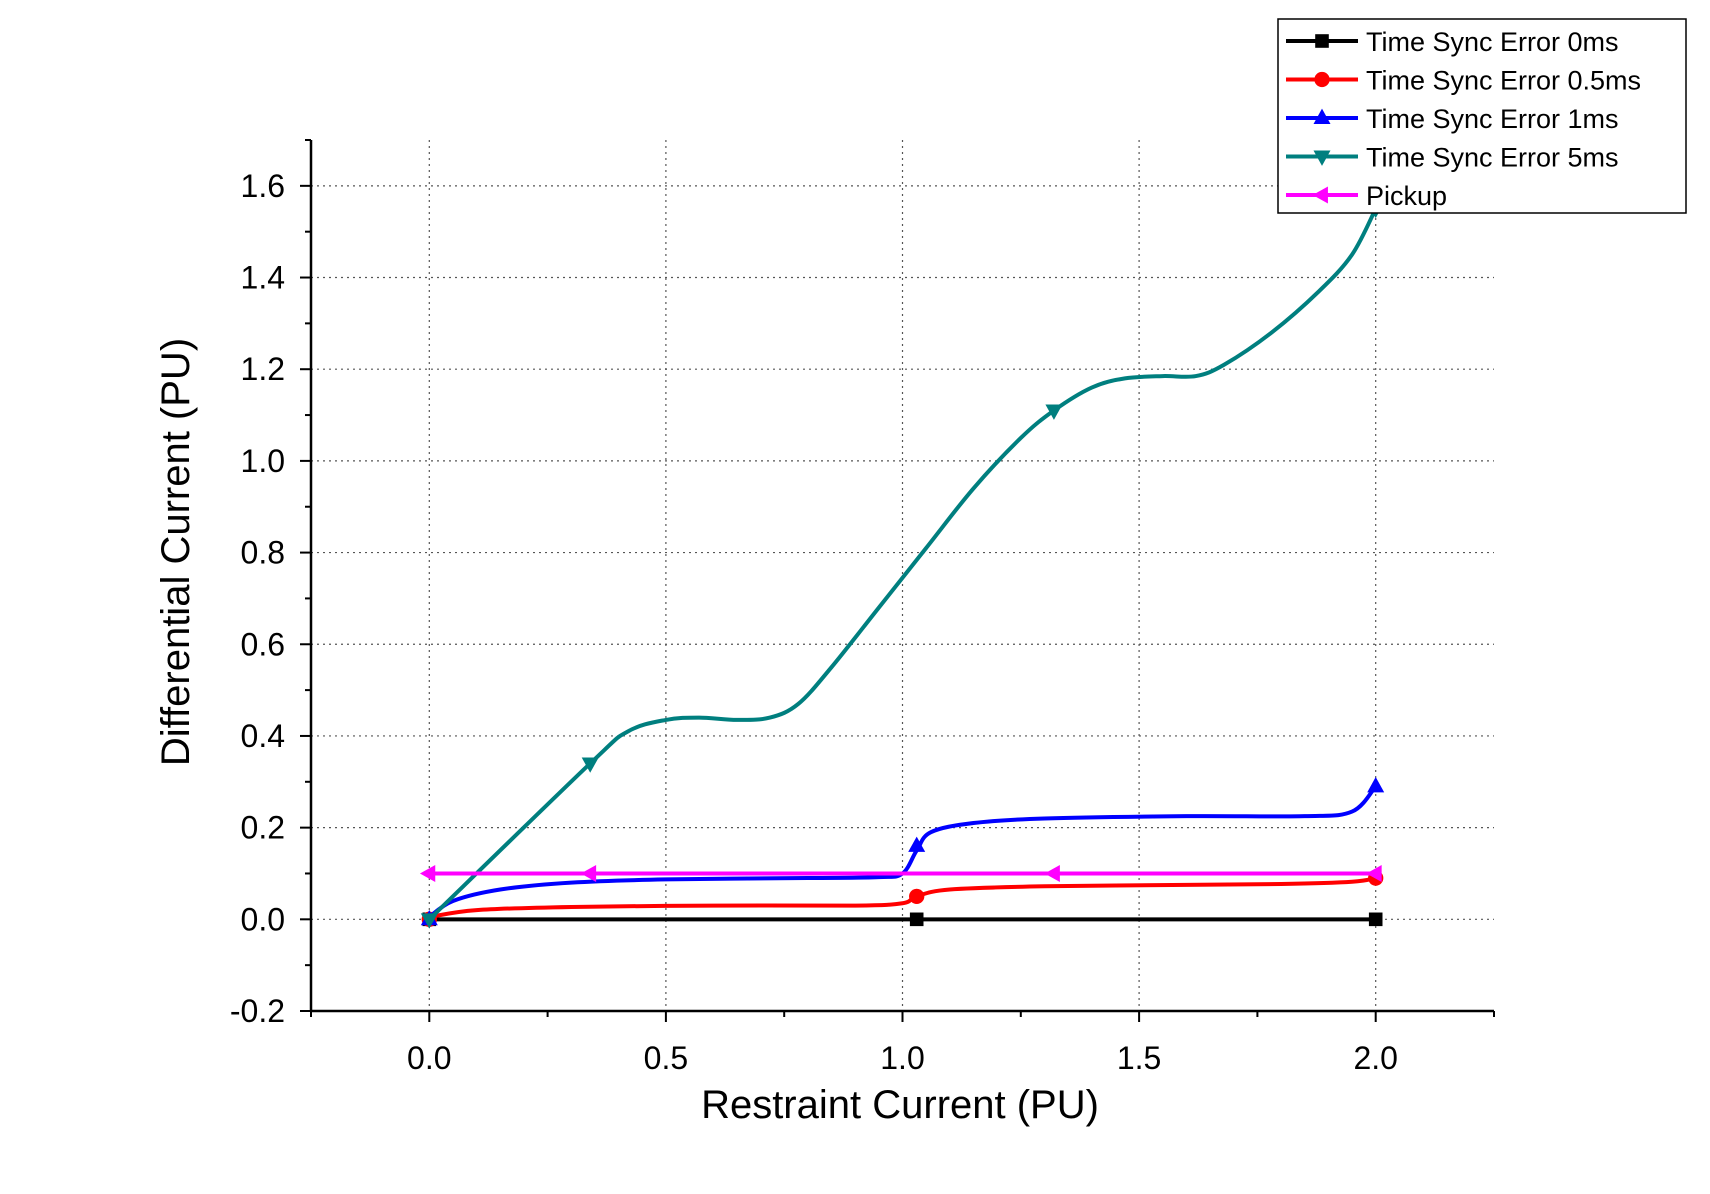 The height and width of the screenshot is (1194, 1710). I want to click on y-tick-label: 1.6, so click(263, 186).